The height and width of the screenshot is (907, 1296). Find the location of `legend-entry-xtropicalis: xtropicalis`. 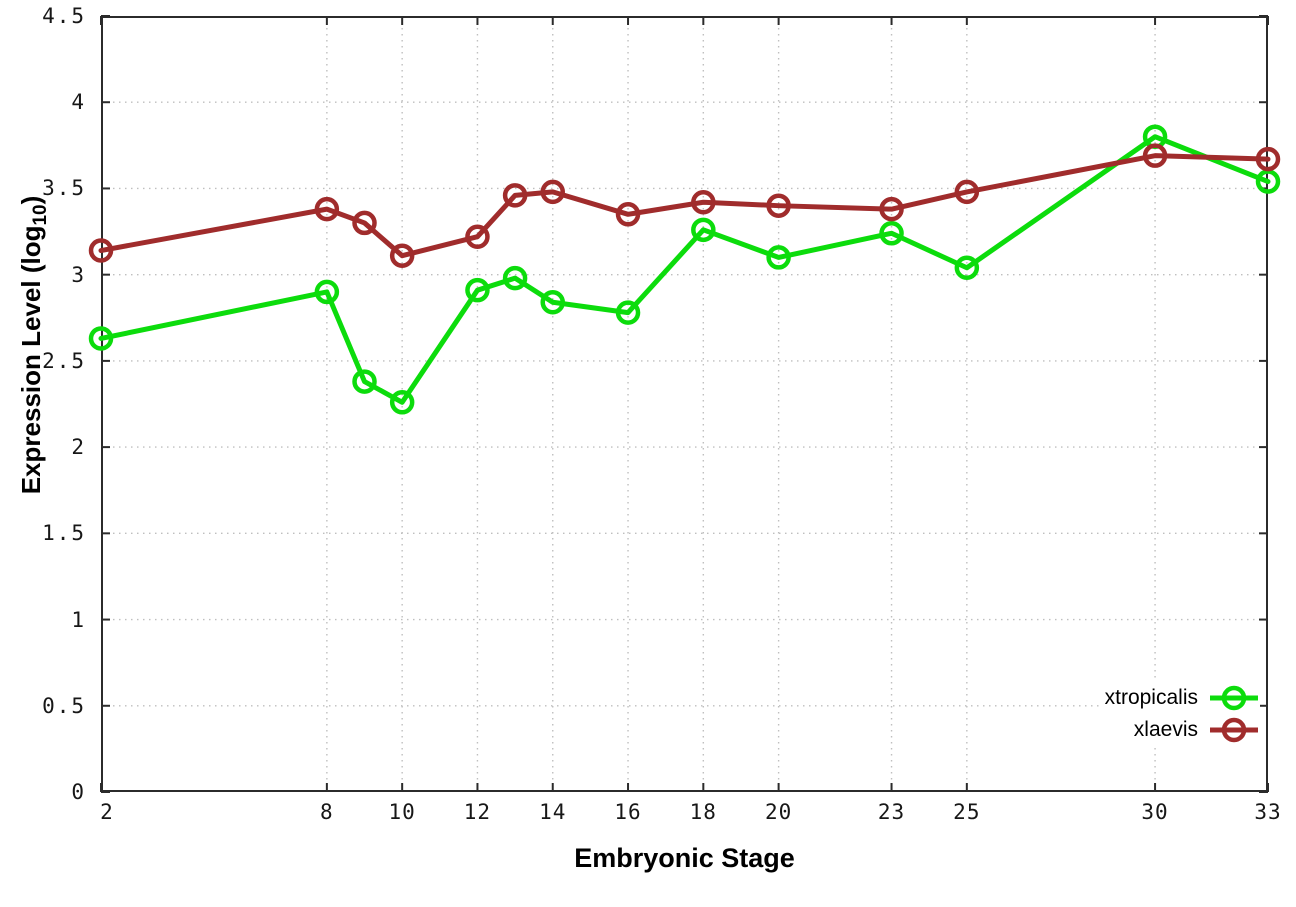

legend-entry-xtropicalis: xtropicalis is located at coordinates (1181, 698).